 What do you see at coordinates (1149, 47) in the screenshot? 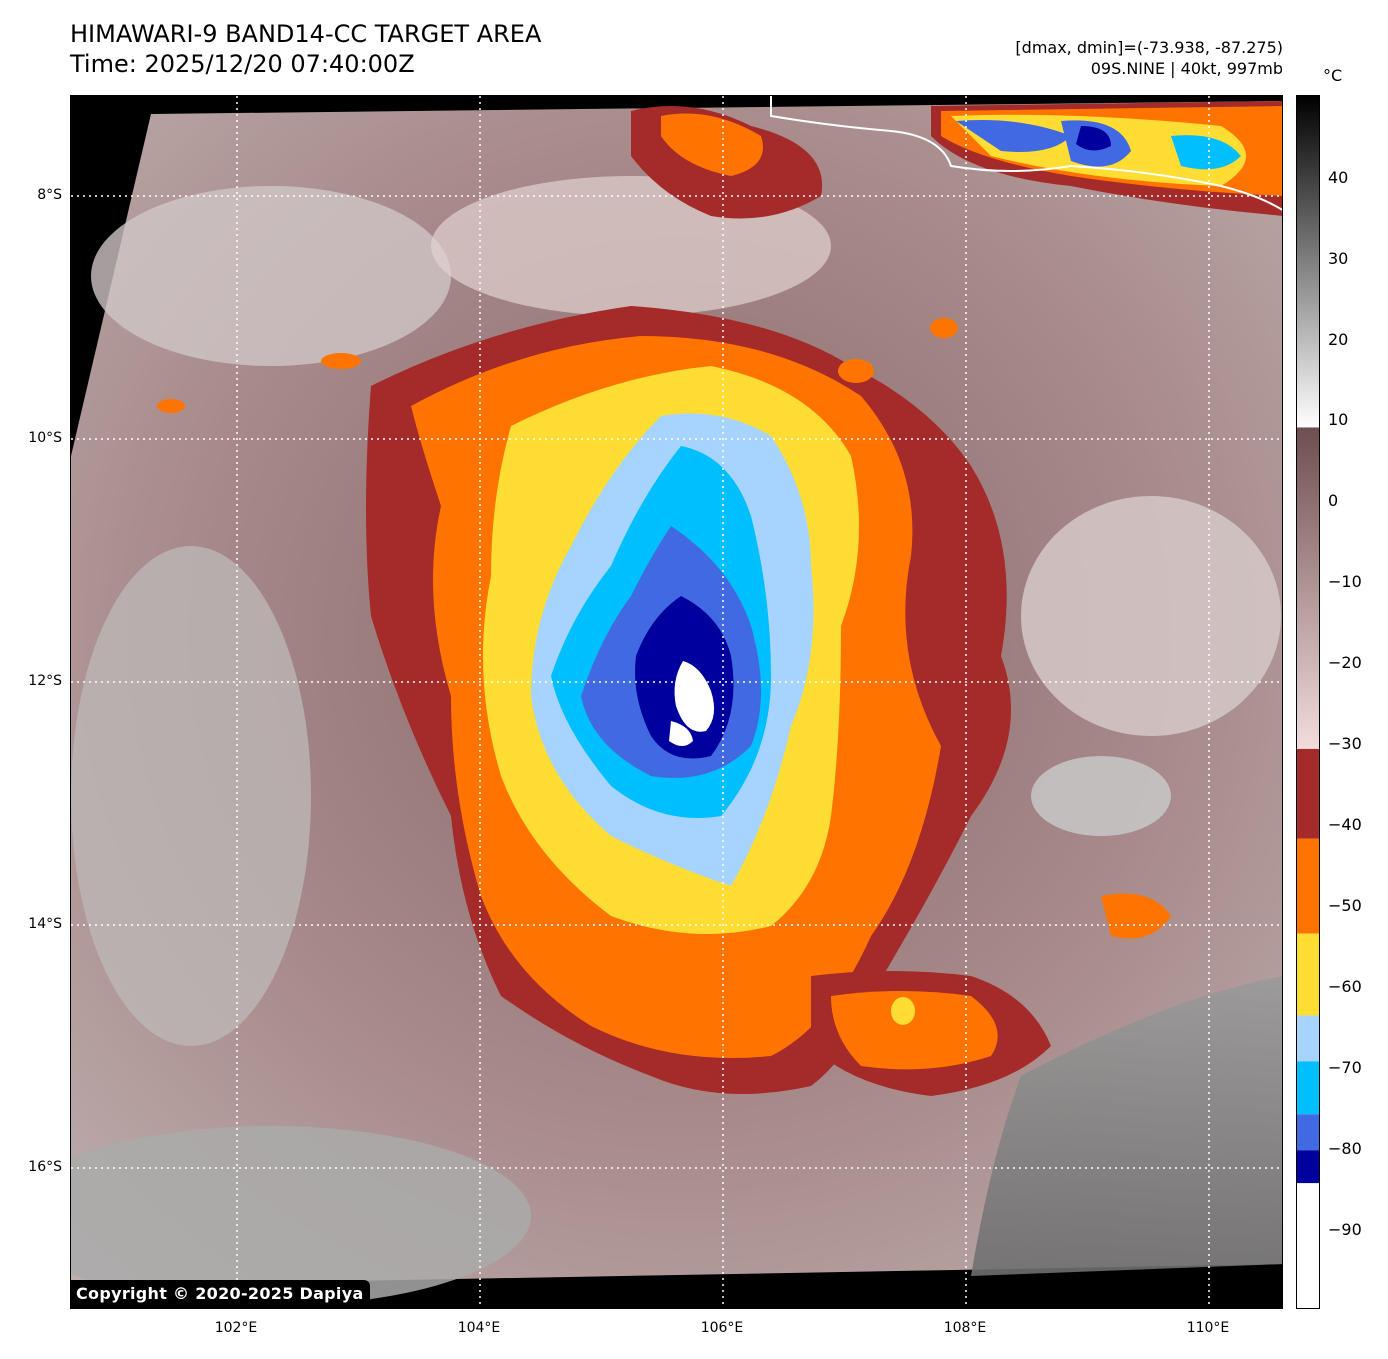
I see `dmax-dmin-readout: [dmax, dmin]=(-73.938, -87.275)` at bounding box center [1149, 47].